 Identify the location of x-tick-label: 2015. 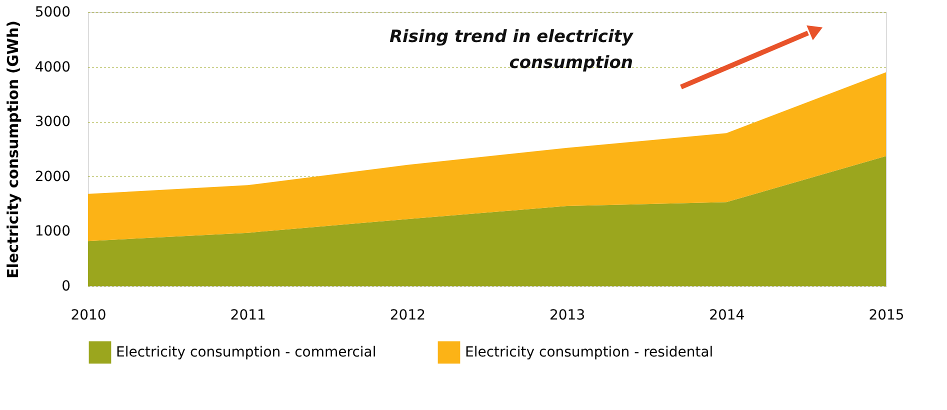
(886, 316).